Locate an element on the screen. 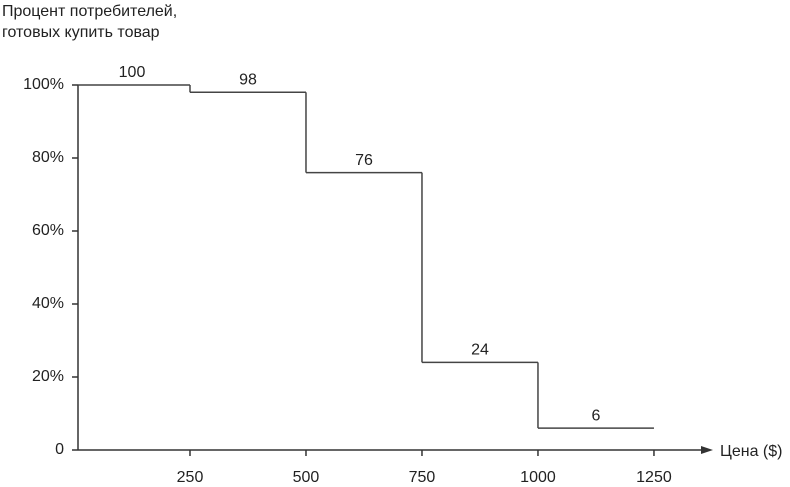  x-tick-label: 750 is located at coordinates (422, 477).